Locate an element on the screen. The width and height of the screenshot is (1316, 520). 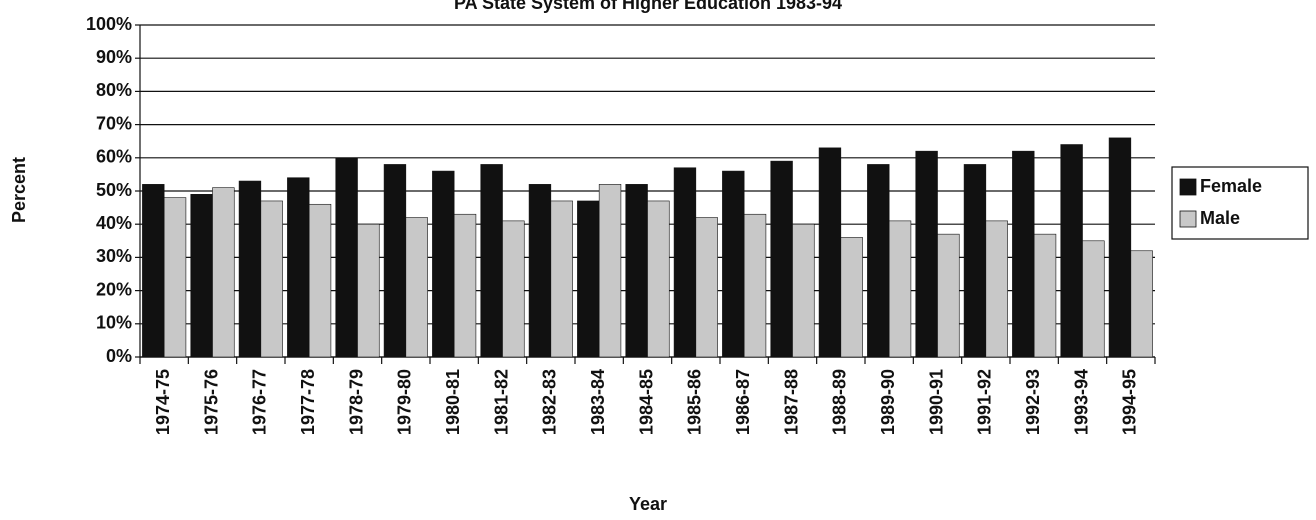
legend-label: Male is located at coordinates (1220, 218).